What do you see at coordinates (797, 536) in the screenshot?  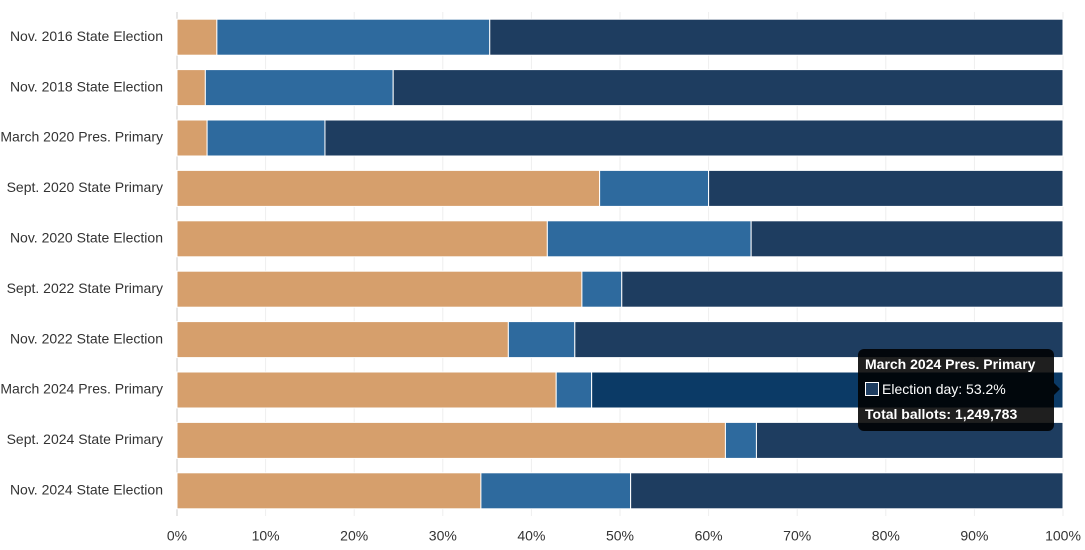 I see `x-tick-label: 70%` at bounding box center [797, 536].